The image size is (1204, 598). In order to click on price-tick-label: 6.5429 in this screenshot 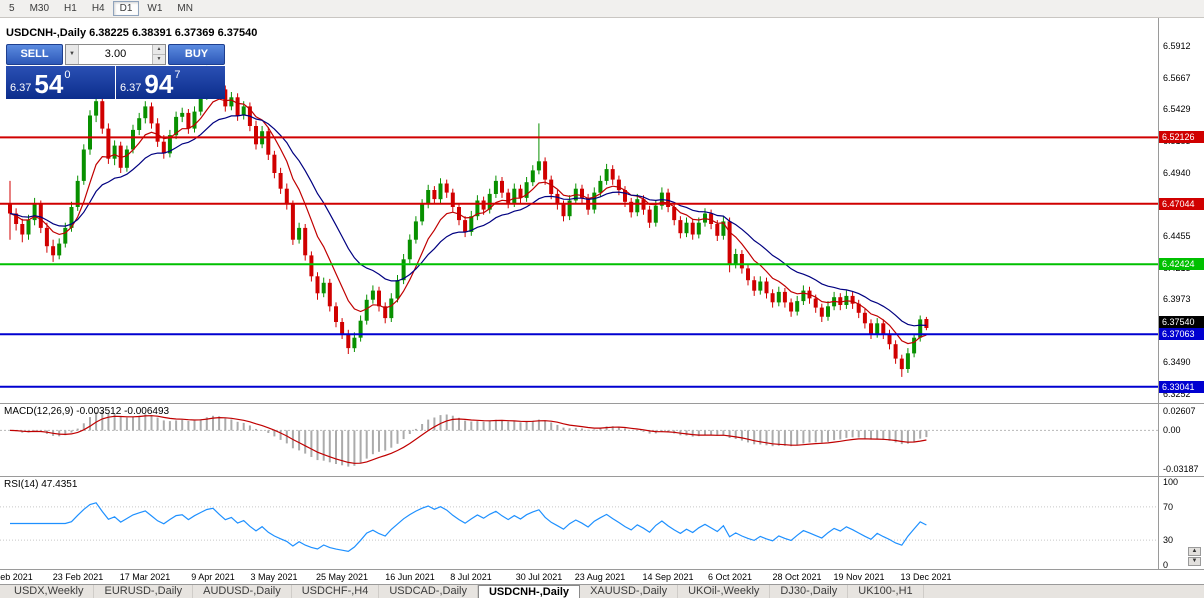, I will do `click(1177, 109)`.